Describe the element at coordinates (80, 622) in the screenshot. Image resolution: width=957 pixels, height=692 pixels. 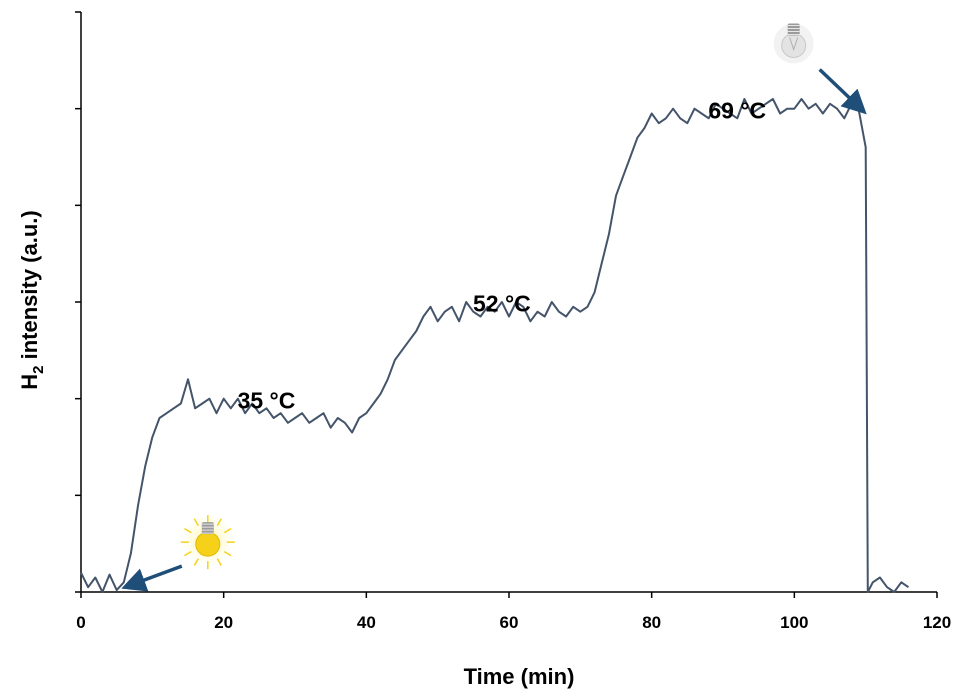
I see `x-tick-label: 0` at that location.